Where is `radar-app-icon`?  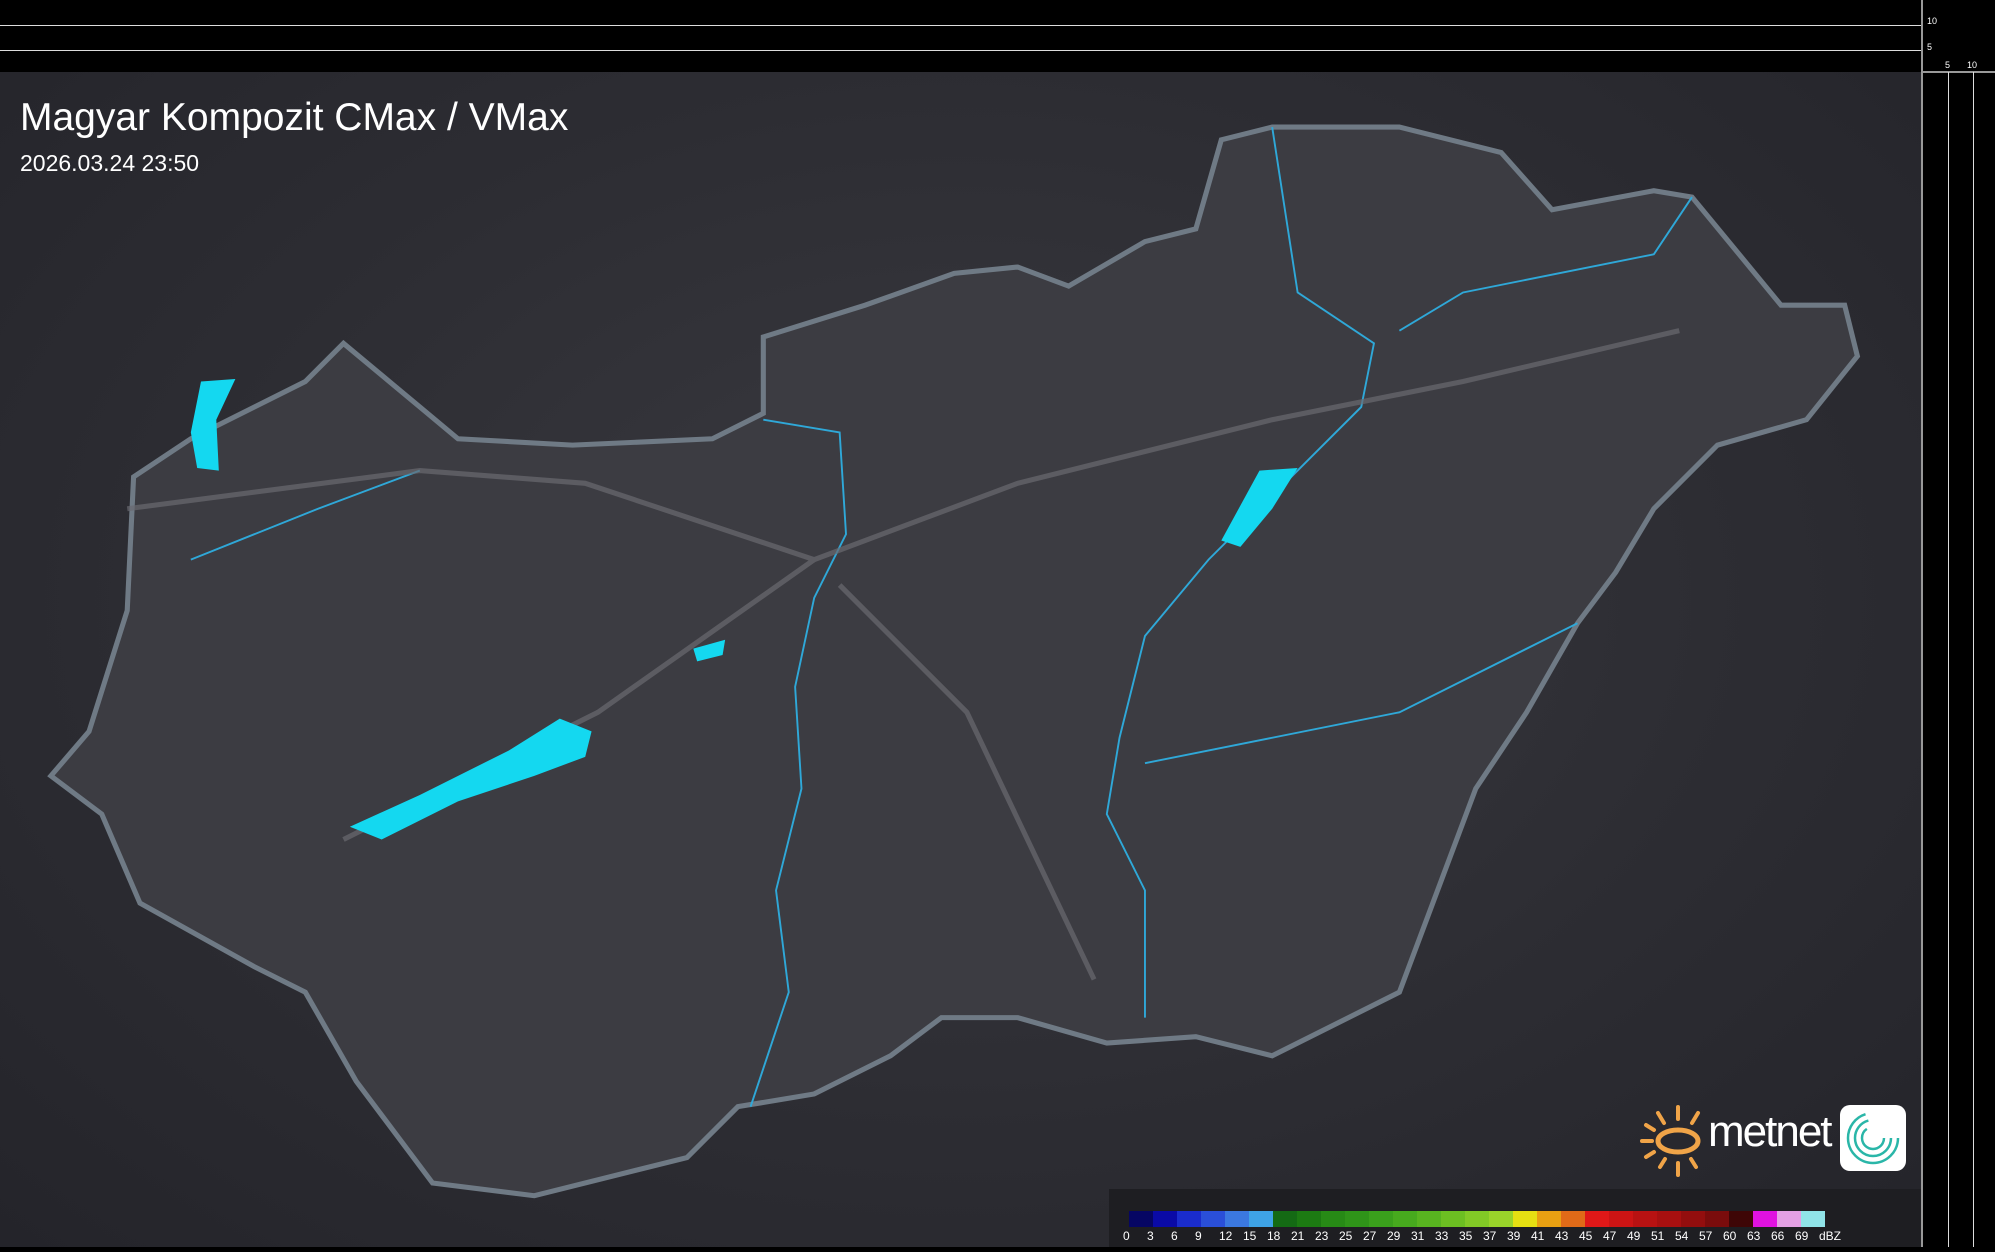 radar-app-icon is located at coordinates (1873, 1138).